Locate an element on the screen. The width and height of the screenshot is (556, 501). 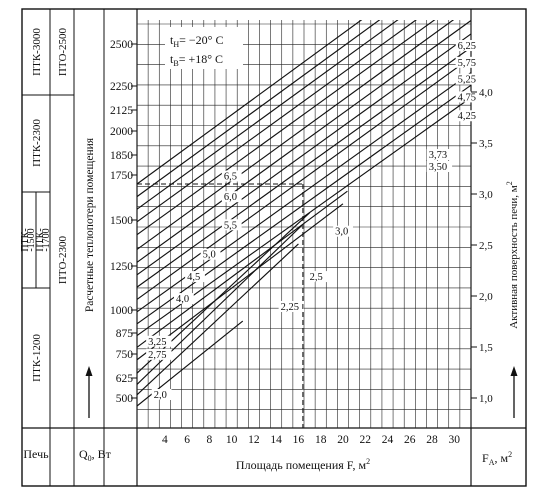
x-tick-label: 30 is located at coordinates (455, 440).